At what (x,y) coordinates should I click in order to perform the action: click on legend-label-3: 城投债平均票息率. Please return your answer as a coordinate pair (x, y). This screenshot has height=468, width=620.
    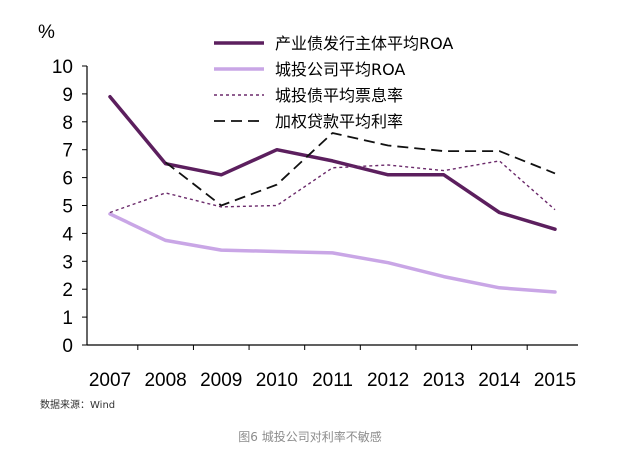
    Looking at the image, I should click on (339, 95).